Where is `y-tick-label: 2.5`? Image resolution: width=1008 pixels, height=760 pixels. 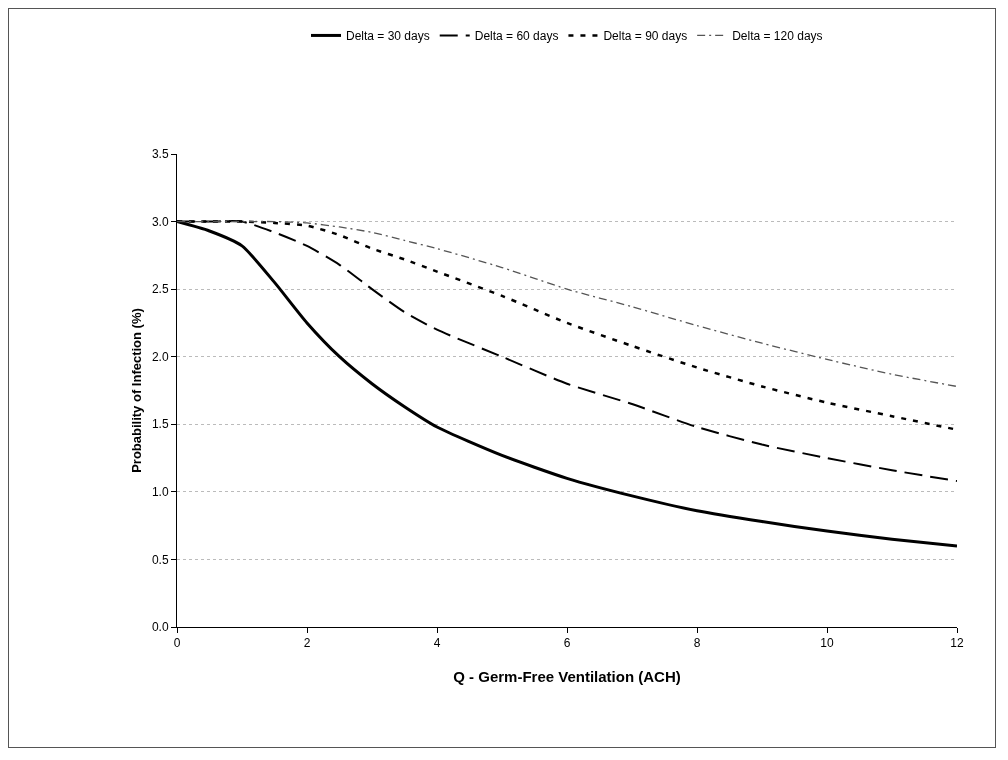 y-tick-label: 2.5 is located at coordinates (160, 289).